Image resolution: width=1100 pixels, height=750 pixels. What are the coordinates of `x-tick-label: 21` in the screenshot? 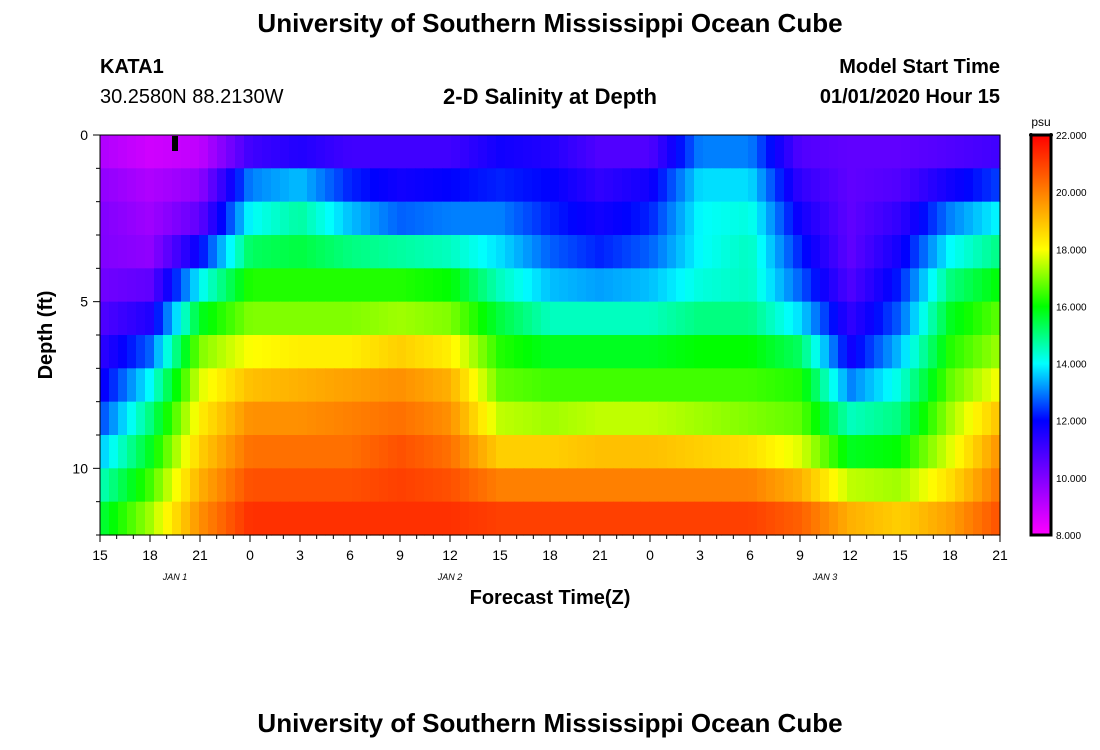 It's located at (200, 555).